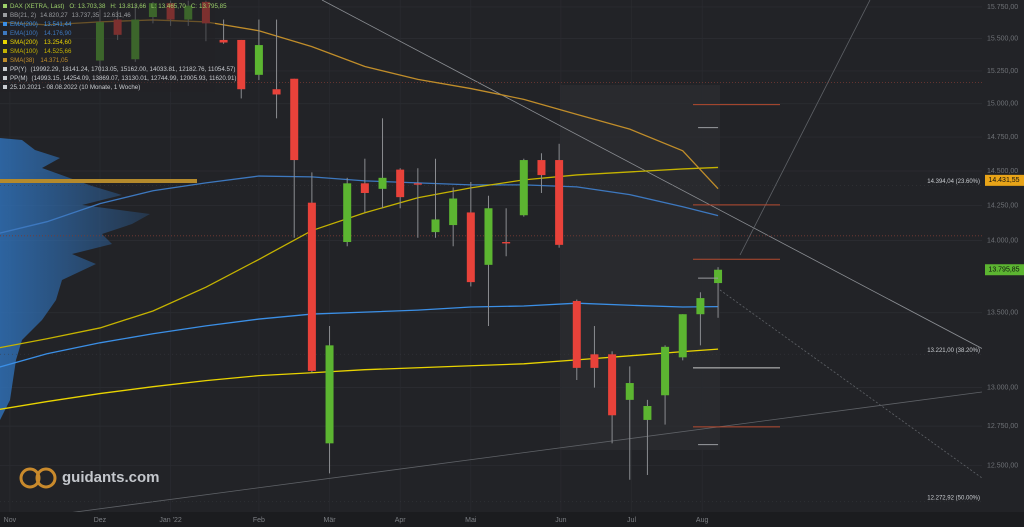  What do you see at coordinates (194, 6) in the screenshot?
I see `legend-text: C:` at bounding box center [194, 6].